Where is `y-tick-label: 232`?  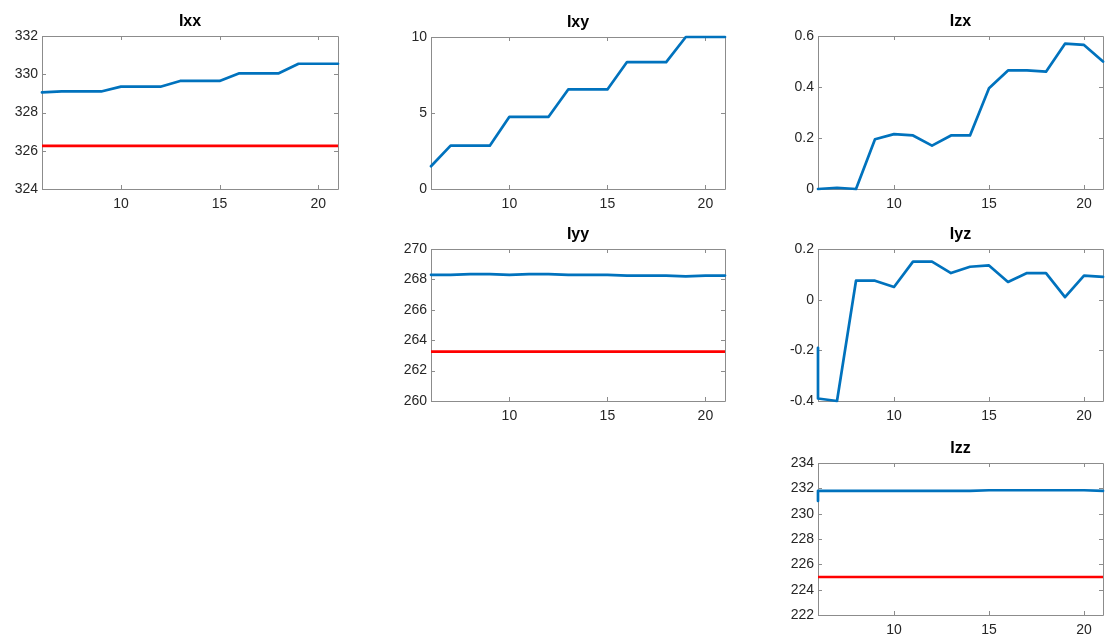
y-tick-label: 232 is located at coordinates (802, 487).